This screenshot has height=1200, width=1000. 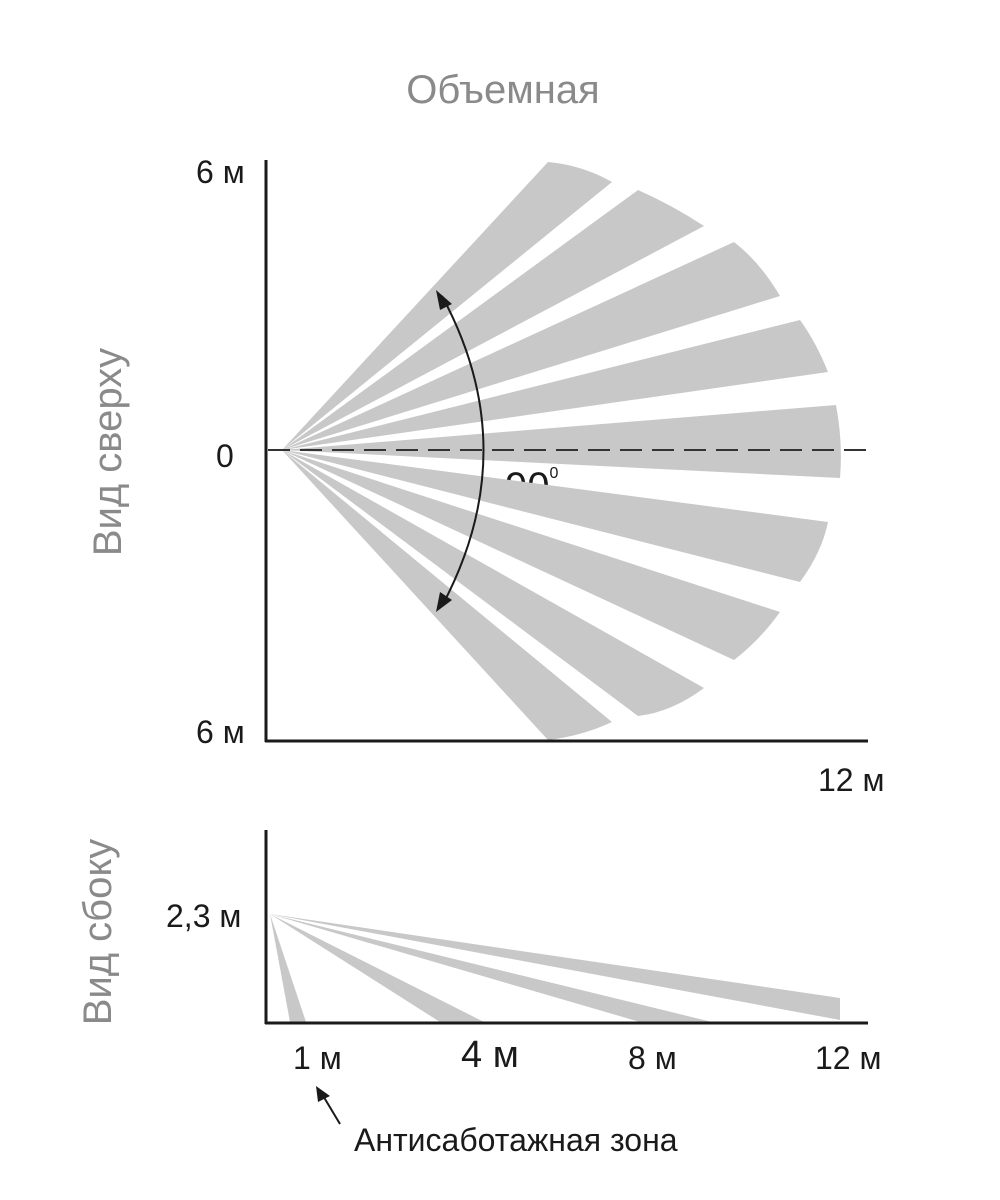 What do you see at coordinates (317, 1058) in the screenshot?
I see `side-x-label-1m: 1 м` at bounding box center [317, 1058].